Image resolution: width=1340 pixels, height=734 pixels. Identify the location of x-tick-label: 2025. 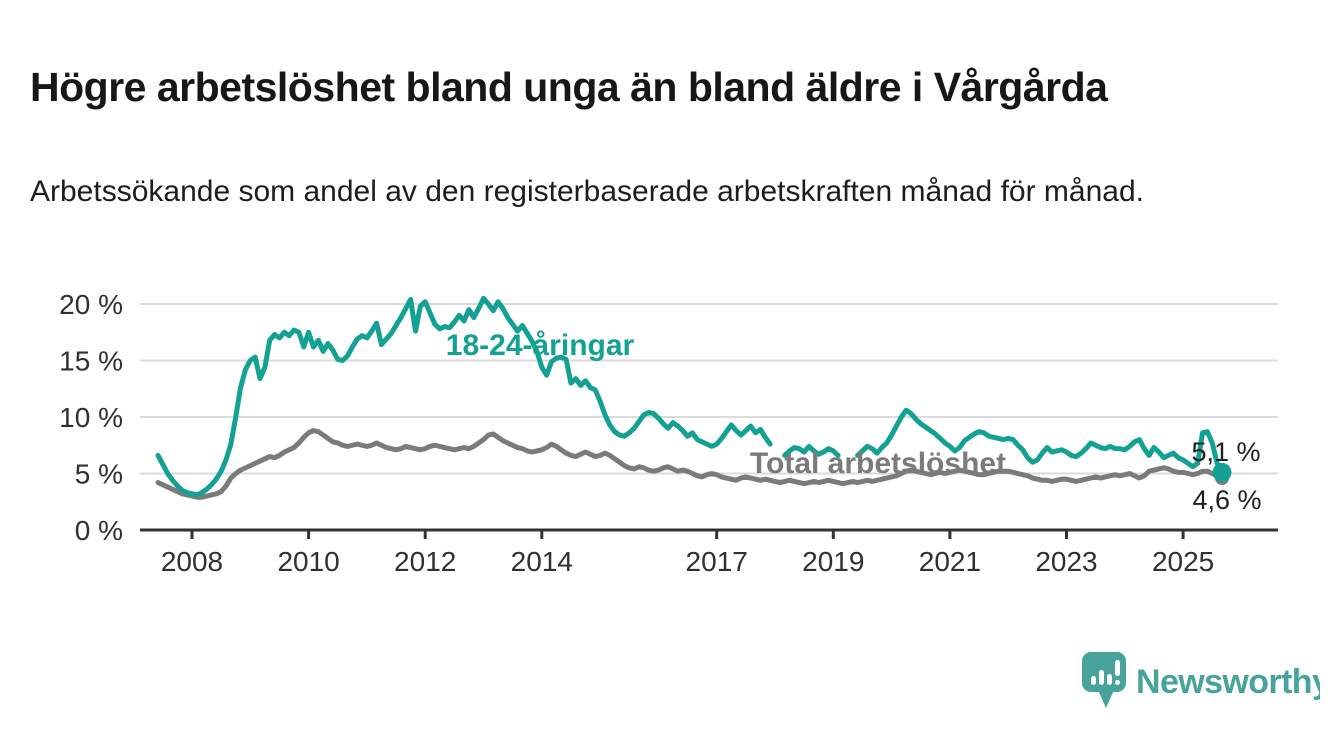
(1183, 561).